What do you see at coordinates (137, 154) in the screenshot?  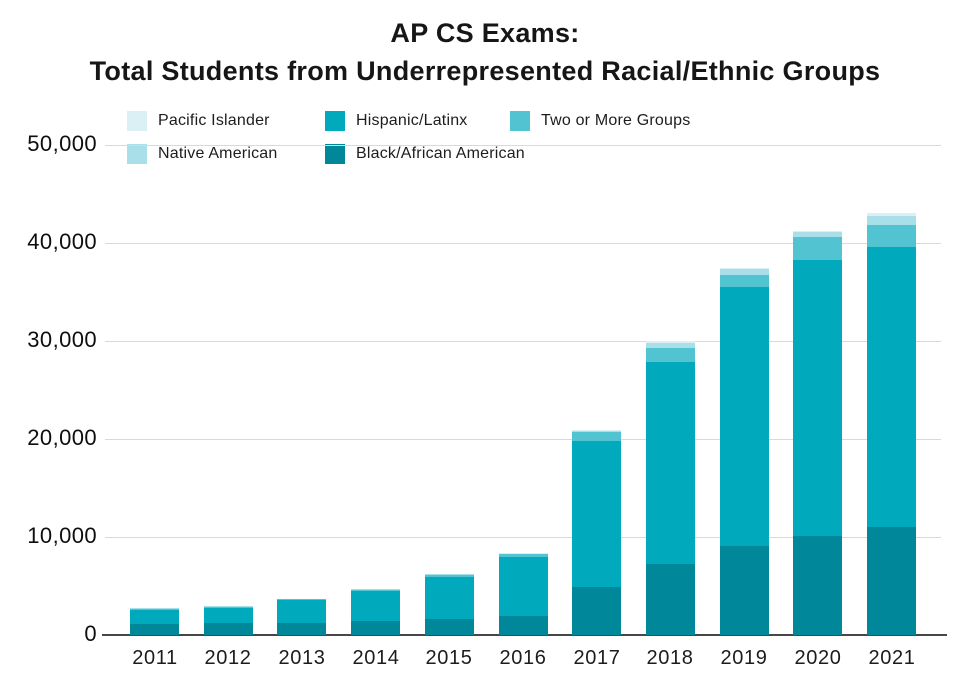 I see `legend-swatch-native-american` at bounding box center [137, 154].